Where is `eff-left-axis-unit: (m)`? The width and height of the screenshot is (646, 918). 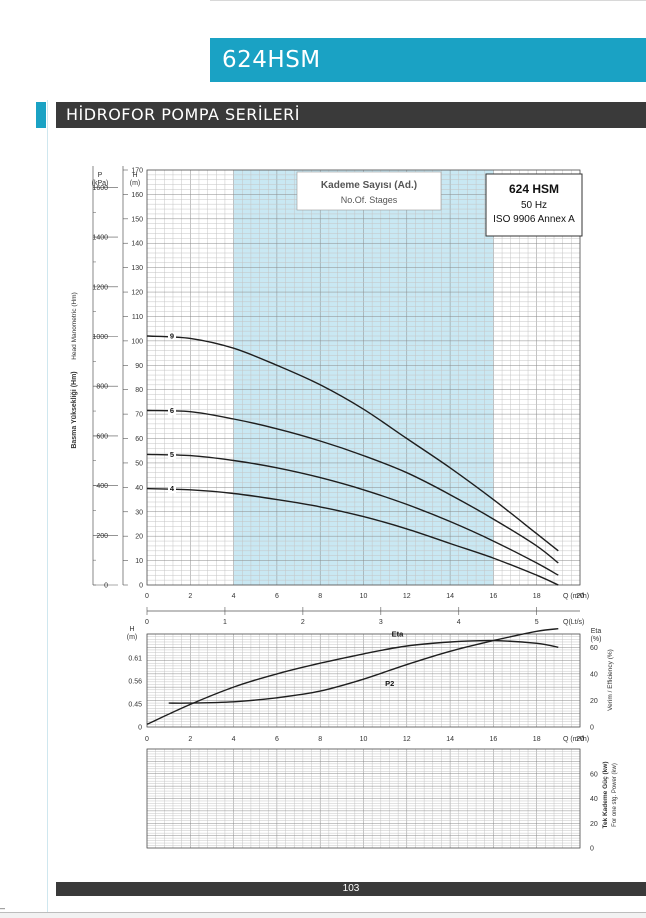
eff-left-axis-unit: (m) is located at coordinates (132, 637).